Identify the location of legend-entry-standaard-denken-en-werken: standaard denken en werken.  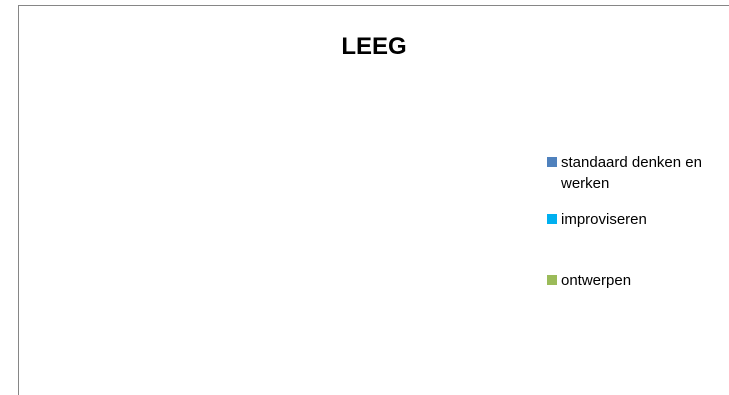
(637, 173).